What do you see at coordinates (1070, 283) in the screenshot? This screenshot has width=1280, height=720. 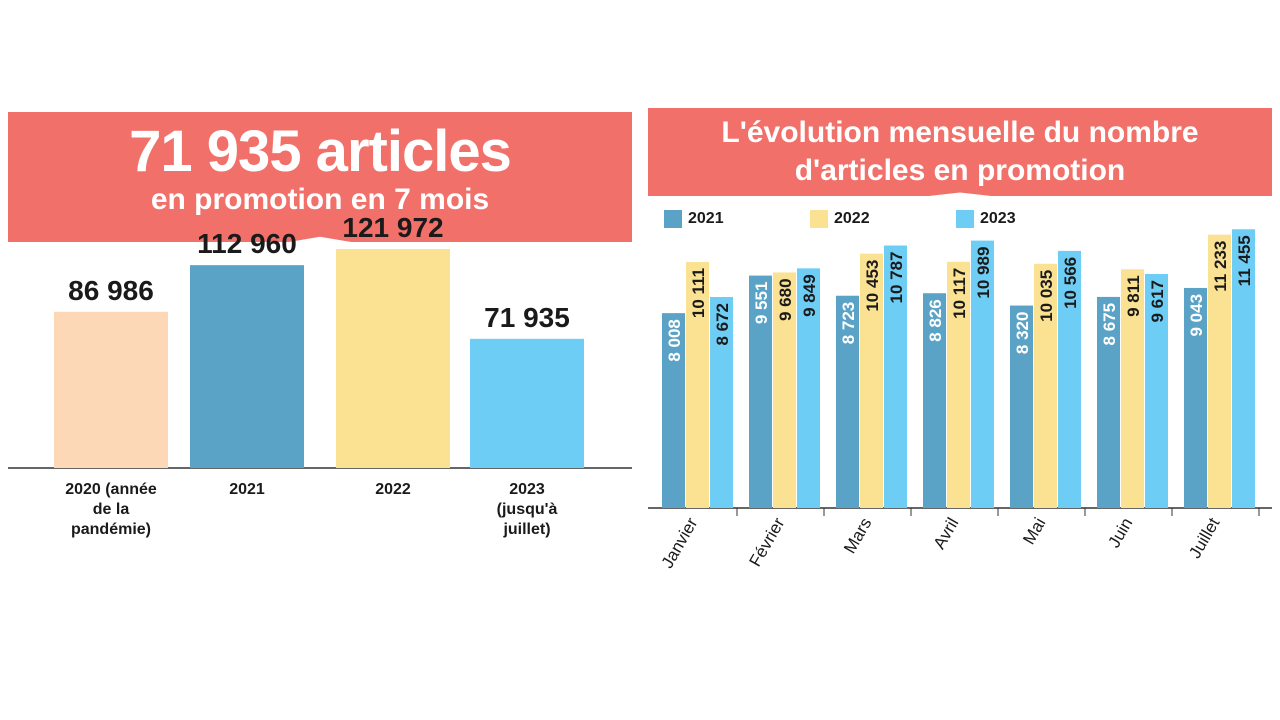 I see `monthly-value-label: 10 566` at bounding box center [1070, 283].